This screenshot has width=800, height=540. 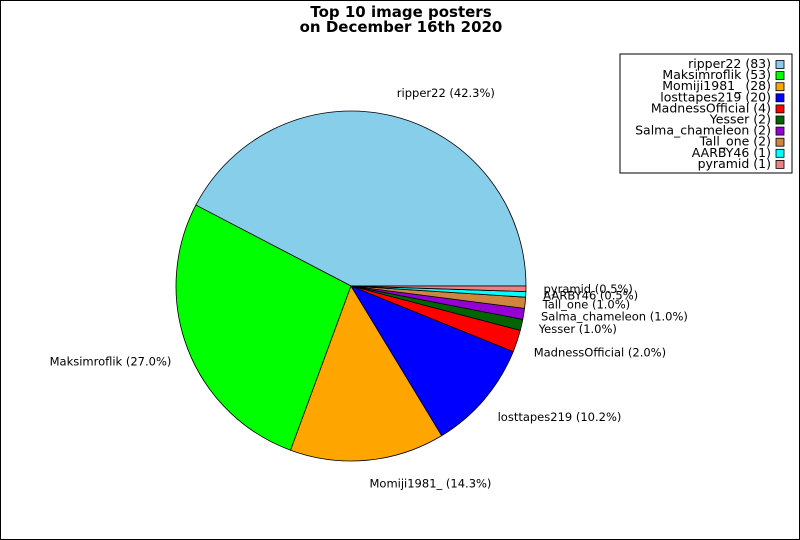 What do you see at coordinates (588, 289) in the screenshot?
I see `slice-label-pyramid: pyramid (0.5%)` at bounding box center [588, 289].